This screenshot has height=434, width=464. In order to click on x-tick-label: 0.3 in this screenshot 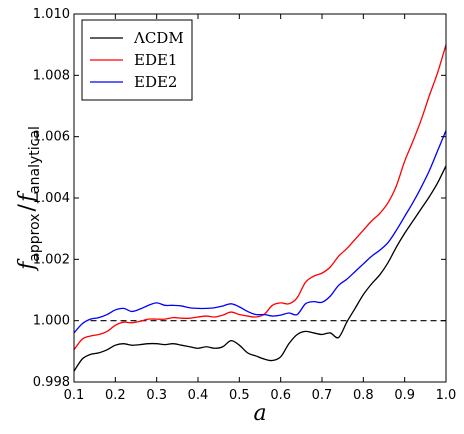, I will do `click(156, 395)`.